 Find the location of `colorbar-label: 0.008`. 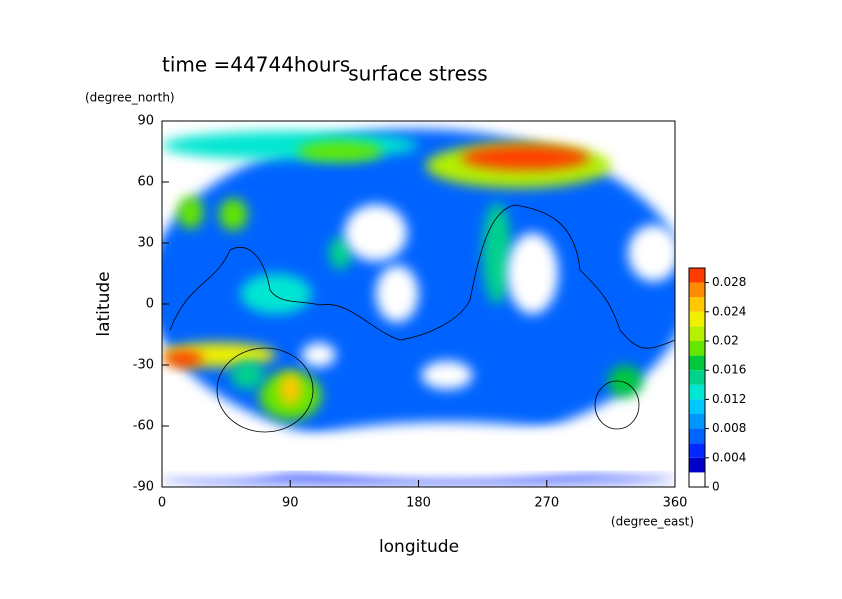

colorbar-label: 0.008 is located at coordinates (729, 428).